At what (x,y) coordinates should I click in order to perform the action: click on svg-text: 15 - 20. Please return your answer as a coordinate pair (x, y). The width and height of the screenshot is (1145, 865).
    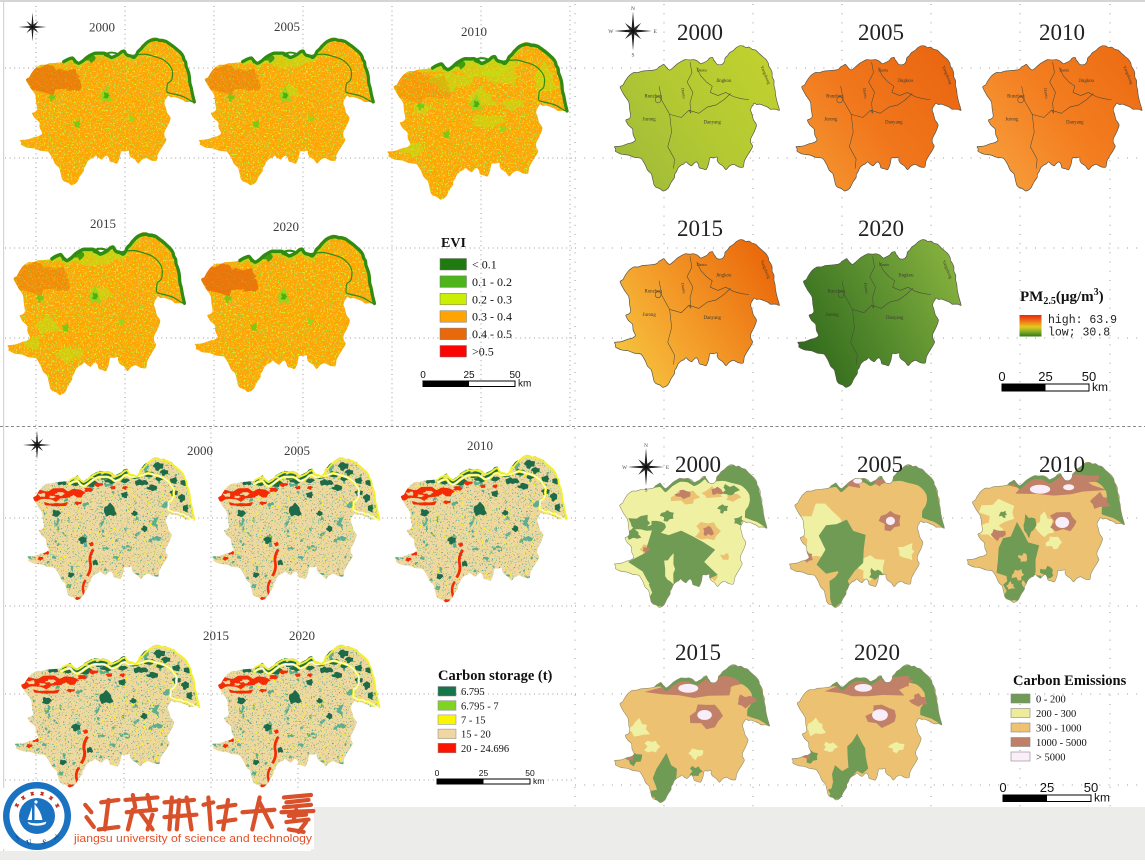
    Looking at the image, I should click on (476, 735).